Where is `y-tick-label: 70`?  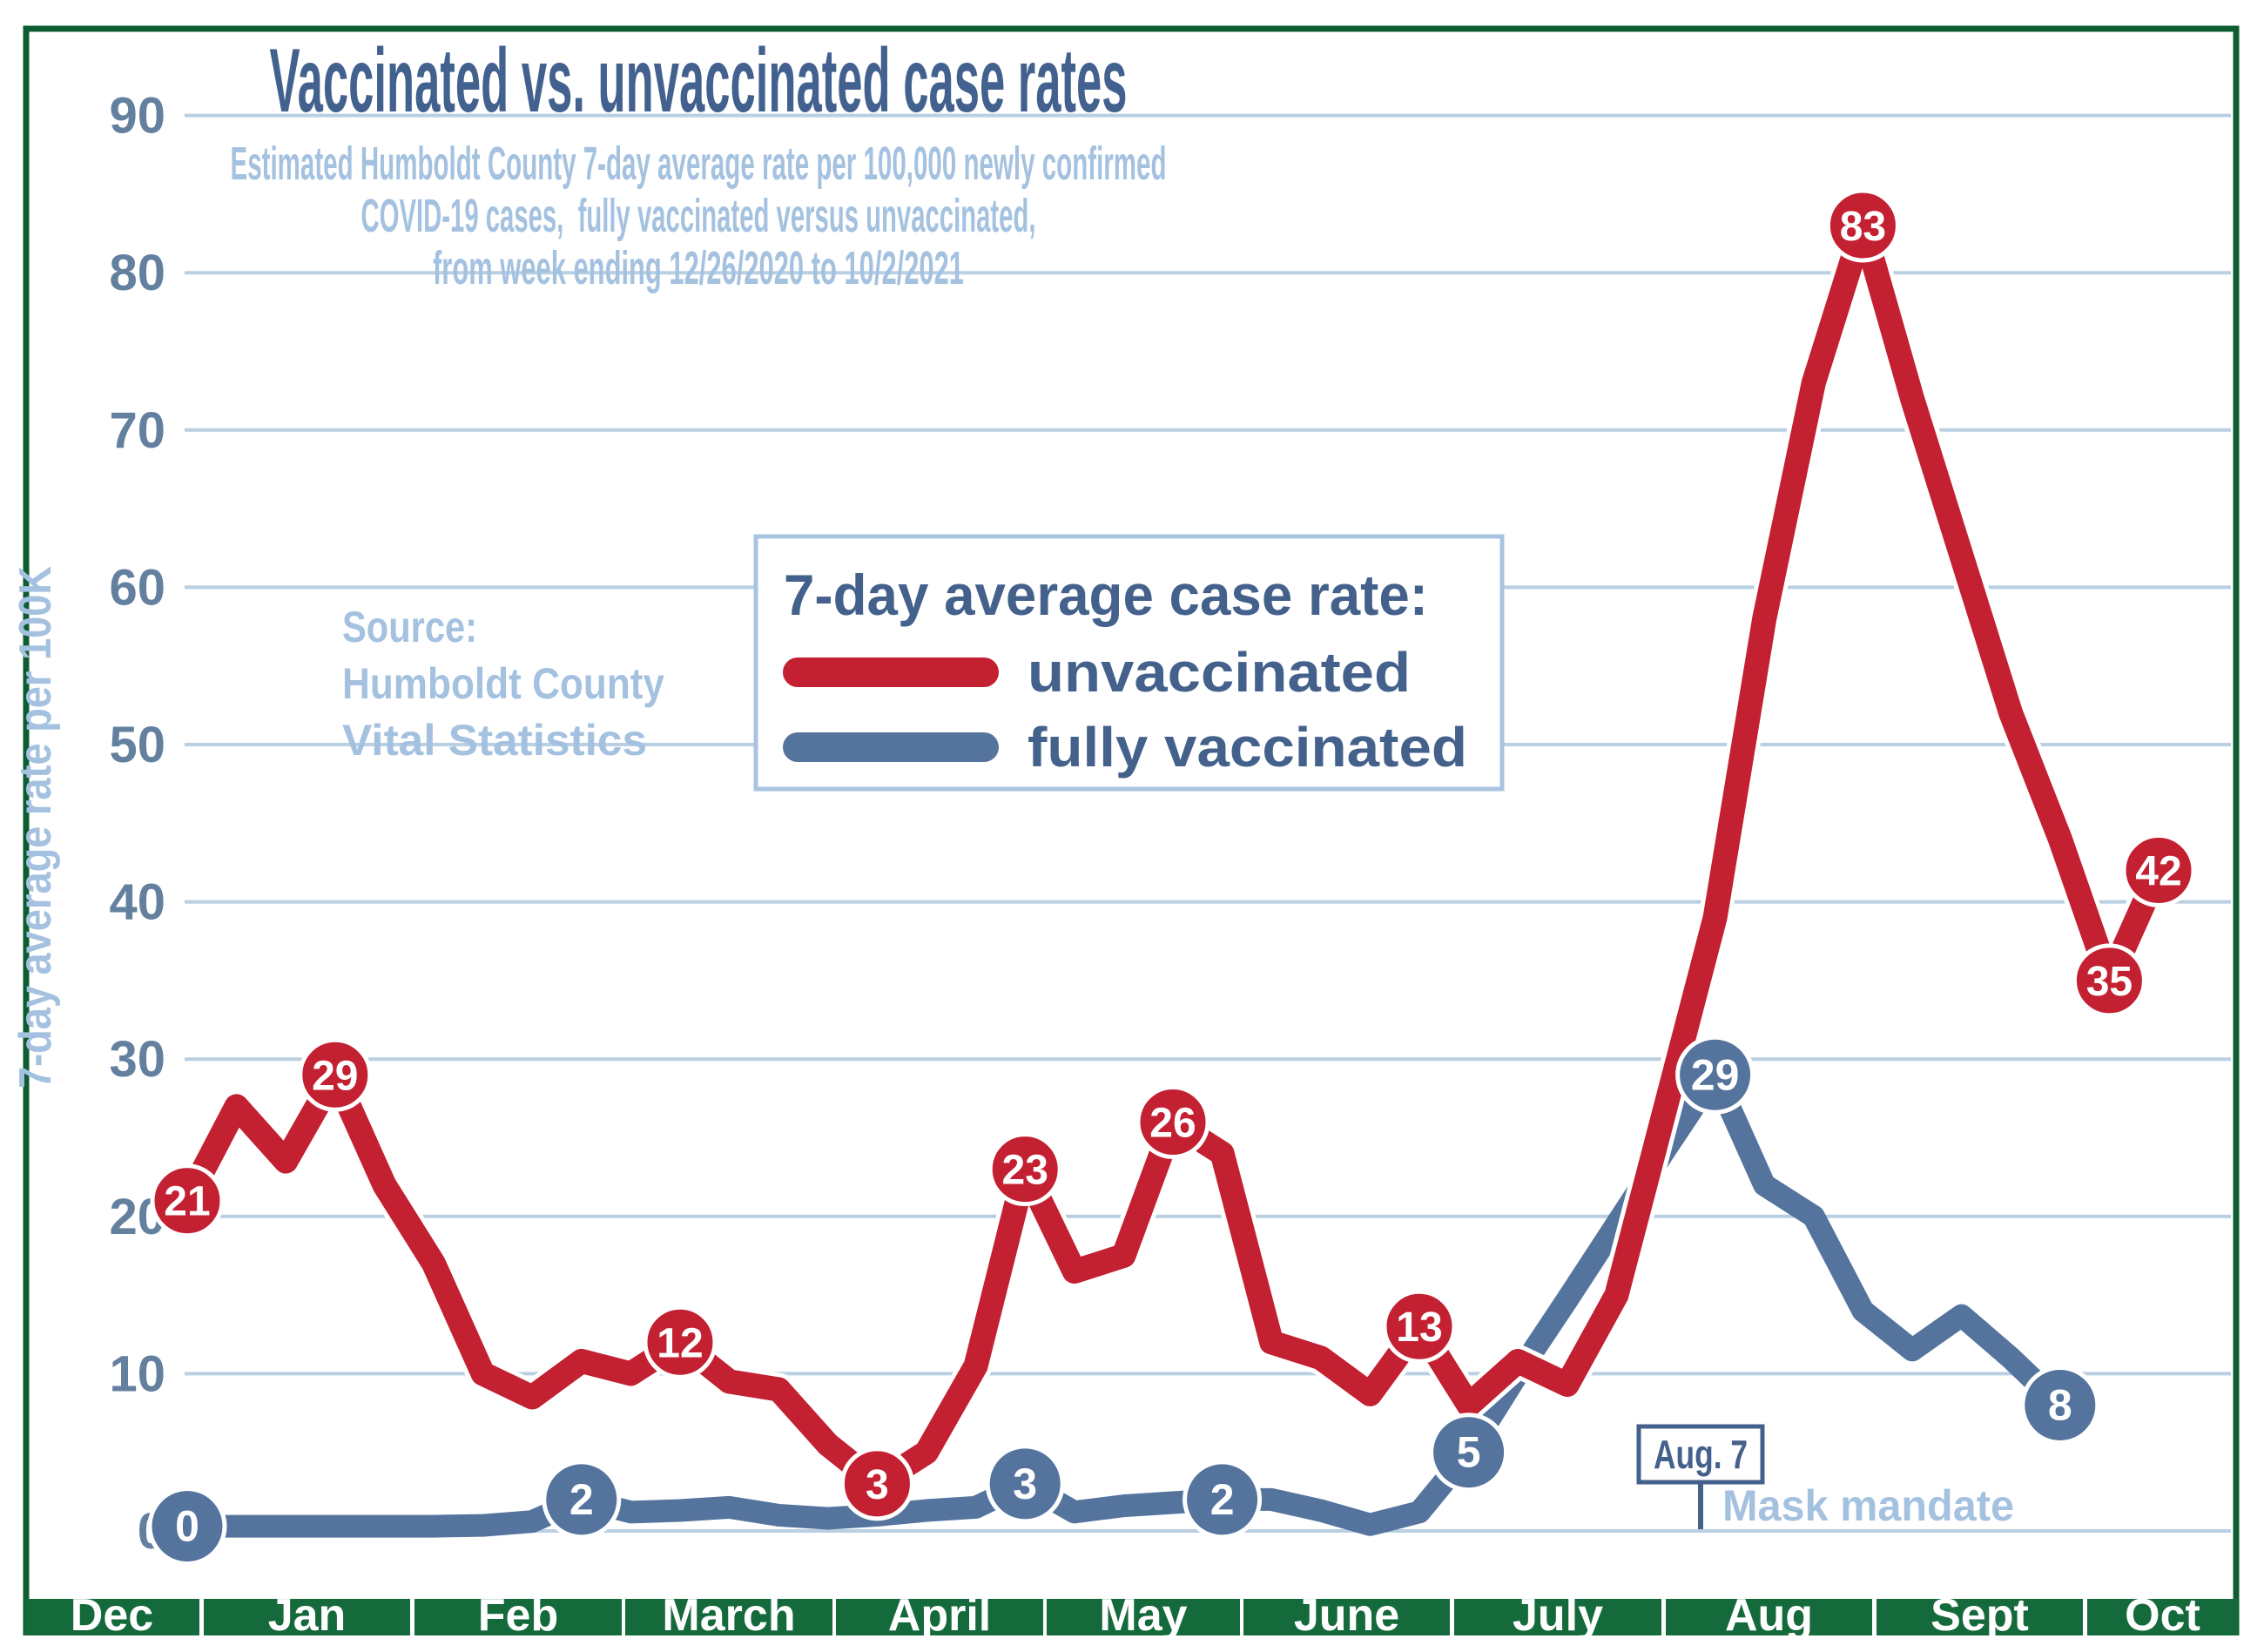
y-tick-label: 70 is located at coordinates (137, 430).